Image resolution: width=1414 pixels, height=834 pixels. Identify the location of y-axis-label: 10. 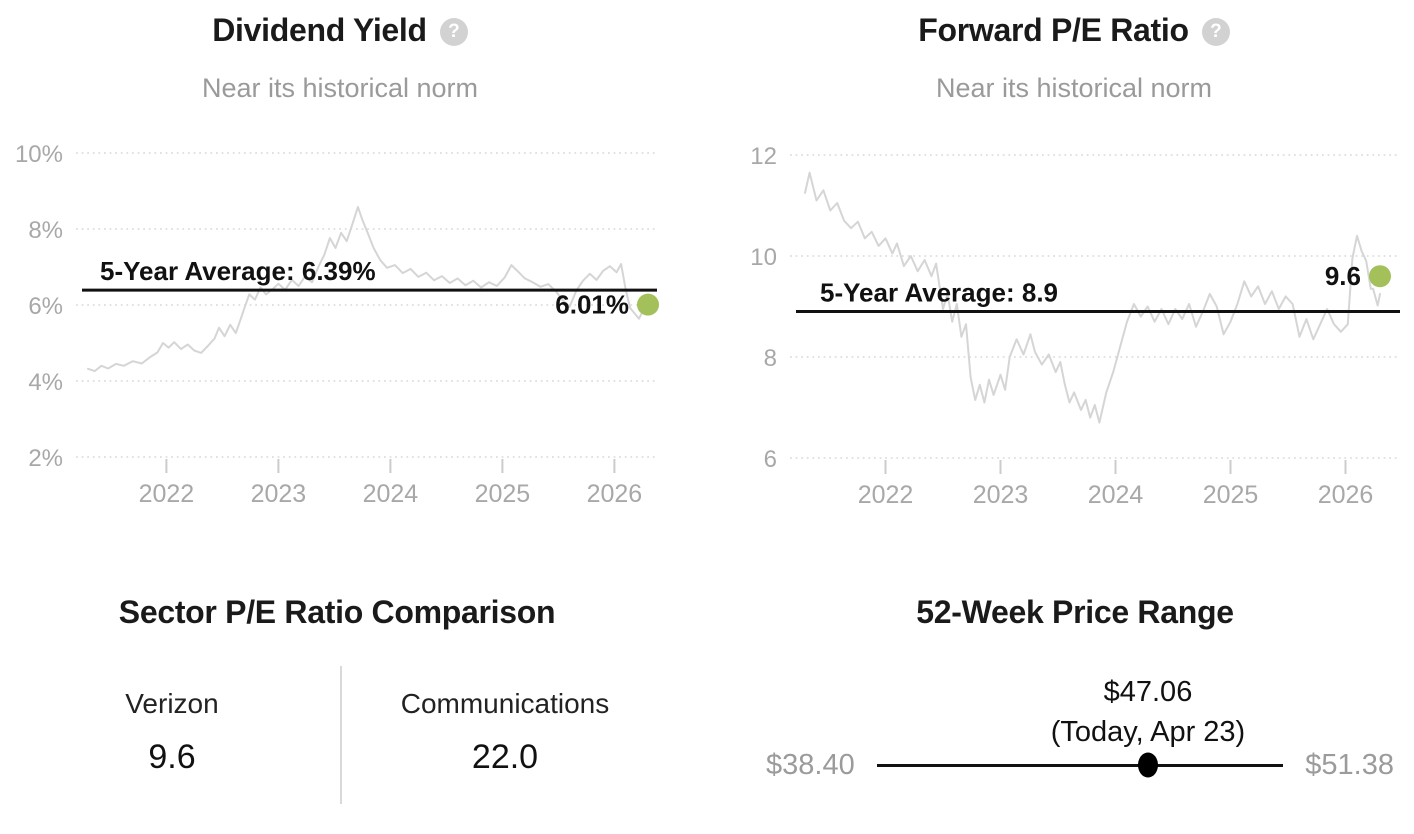
(763, 257).